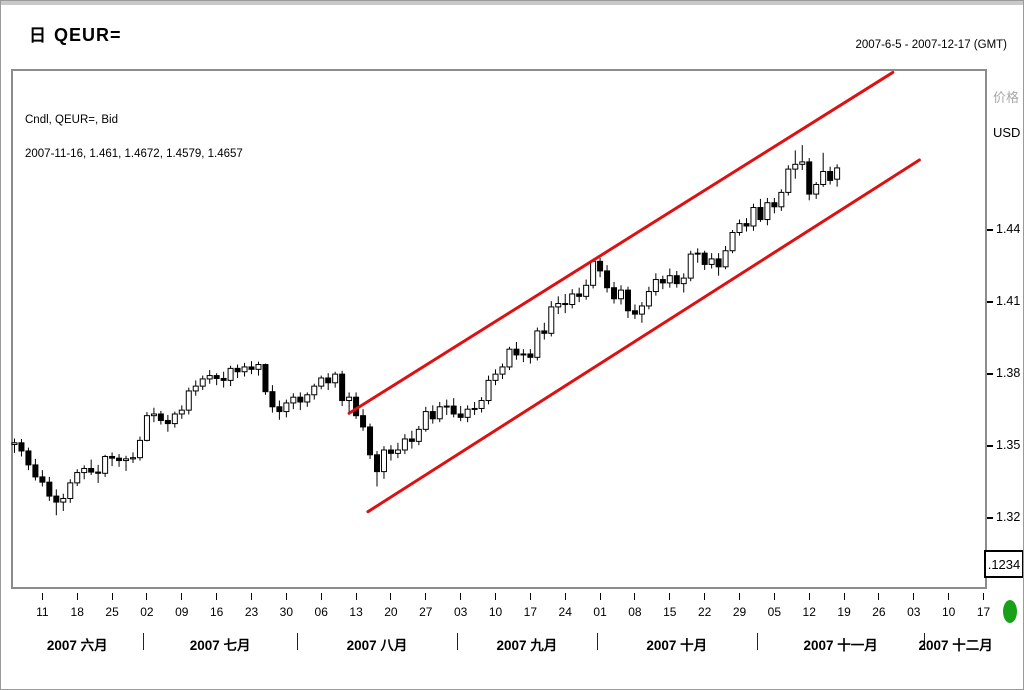  I want to click on date-tick-label: 08, so click(635, 612).